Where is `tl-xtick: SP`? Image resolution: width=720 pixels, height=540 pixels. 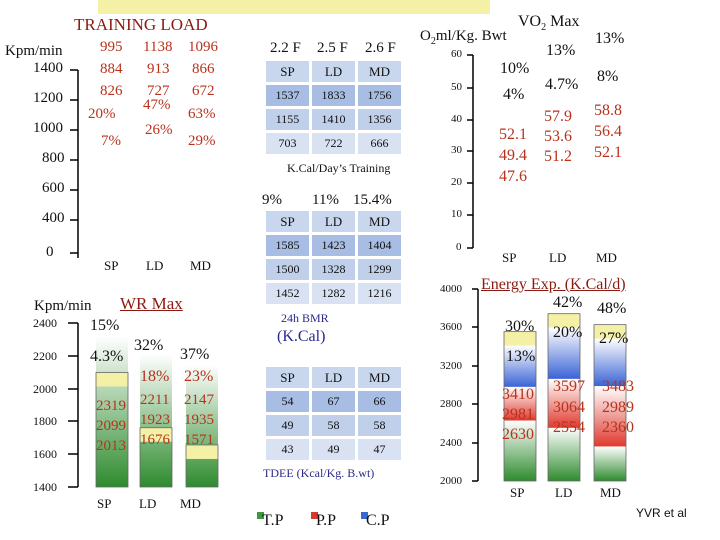
tl-xtick: SP is located at coordinates (111, 265).